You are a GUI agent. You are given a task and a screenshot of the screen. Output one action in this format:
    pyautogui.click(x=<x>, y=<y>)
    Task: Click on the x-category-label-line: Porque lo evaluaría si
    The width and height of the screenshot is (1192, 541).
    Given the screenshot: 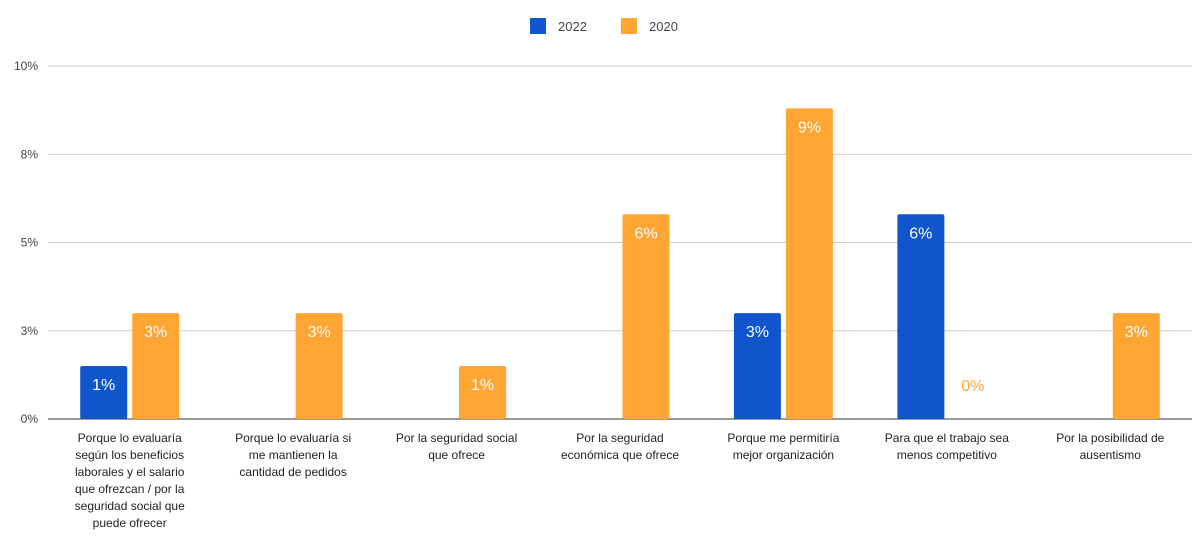 What is the action you would take?
    pyautogui.click(x=293, y=438)
    